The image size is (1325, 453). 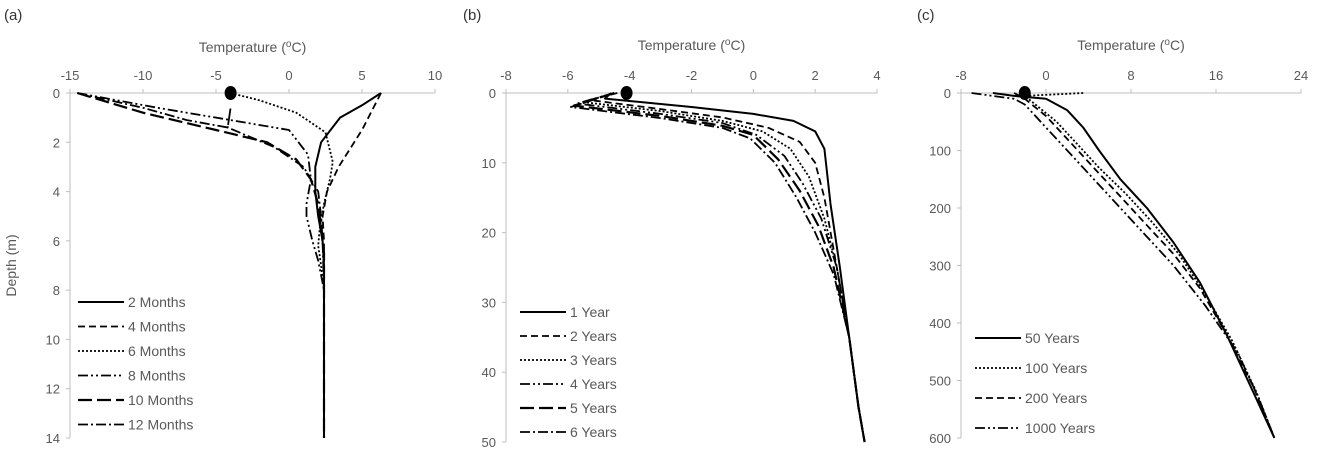 What do you see at coordinates (1056, 368) in the screenshot?
I see `legend-label: 100 Years` at bounding box center [1056, 368].